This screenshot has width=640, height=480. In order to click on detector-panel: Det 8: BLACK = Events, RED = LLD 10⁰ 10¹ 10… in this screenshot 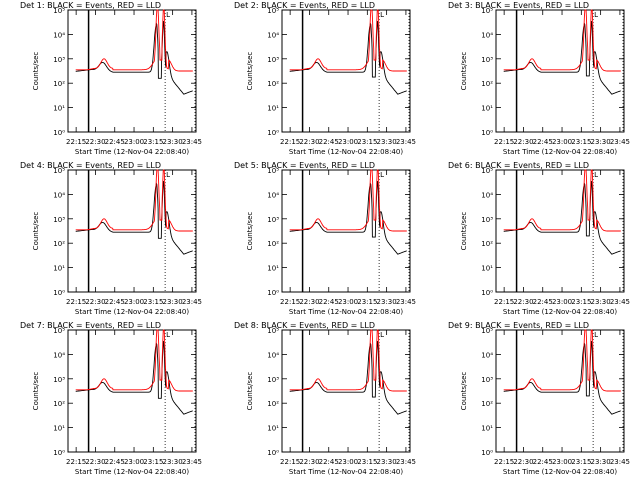, I will do `click(325, 398)`.